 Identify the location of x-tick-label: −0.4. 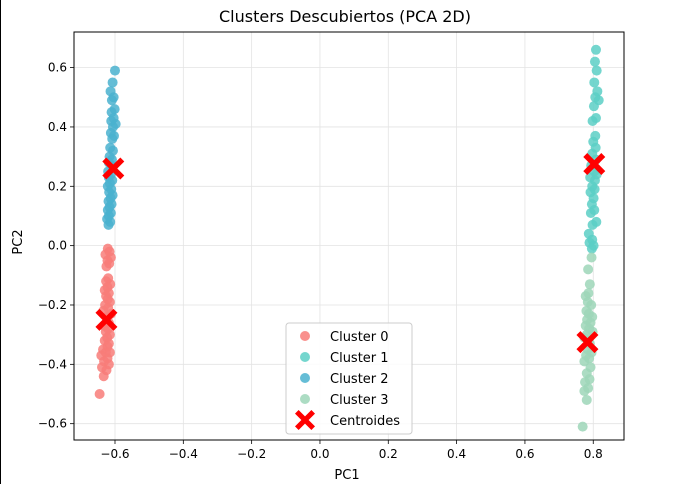
(183, 454).